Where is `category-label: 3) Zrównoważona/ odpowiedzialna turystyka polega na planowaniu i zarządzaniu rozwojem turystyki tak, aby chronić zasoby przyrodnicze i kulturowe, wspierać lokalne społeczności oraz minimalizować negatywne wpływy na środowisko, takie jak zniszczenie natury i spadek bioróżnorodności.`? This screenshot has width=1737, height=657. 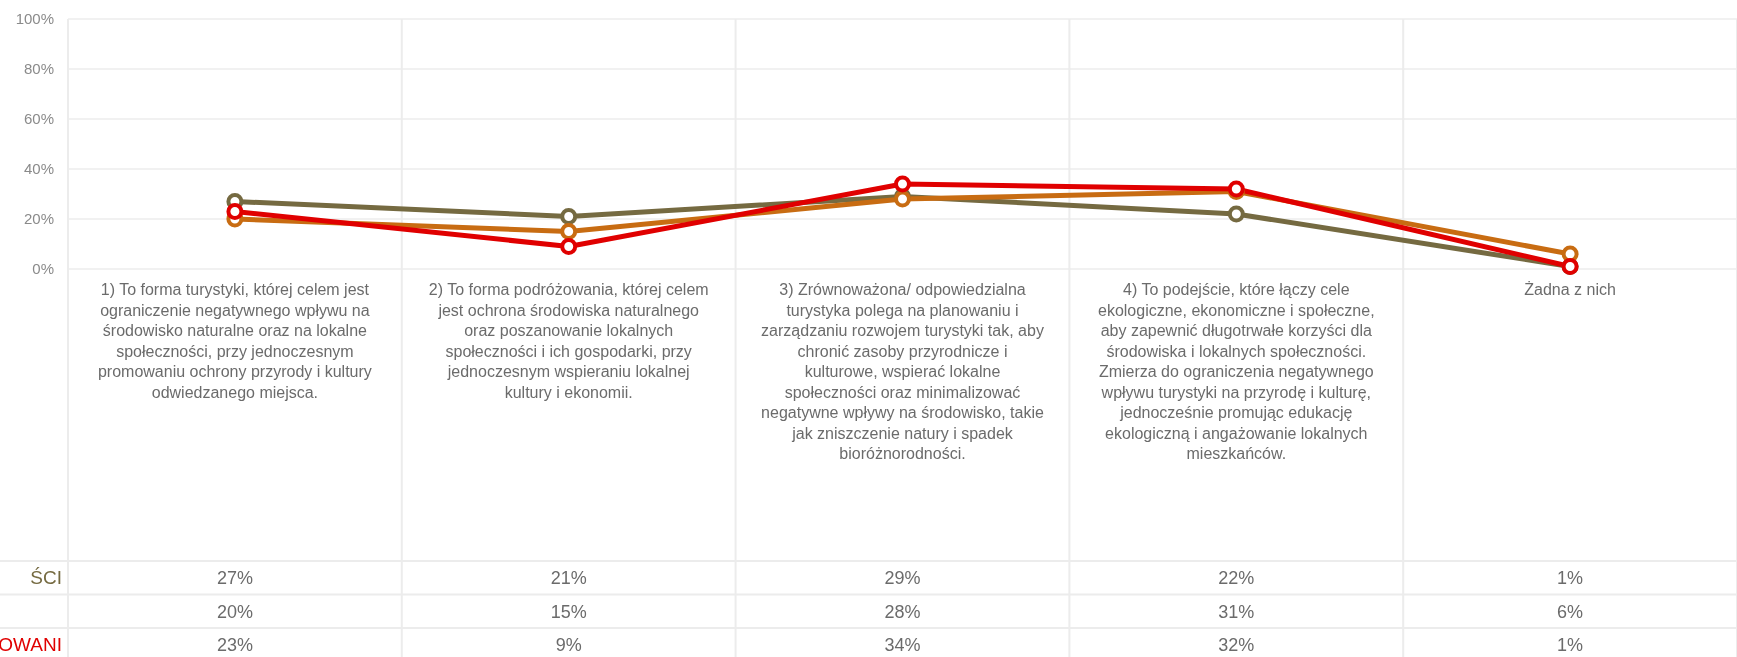 category-label: 3) Zrównoważona/ odpowiedzialna turystyka polega na planowaniu i zarządzaniu rozwojem turystyki tak, aby chronić zasoby przyrodnicze i kulturowe, wspierać lokalne społeczności oraz minimalizować negatywne wpływy na środowisko, takie jak zniszczenie natury i spadek bioróżnorodności. is located at coordinates (902, 371).